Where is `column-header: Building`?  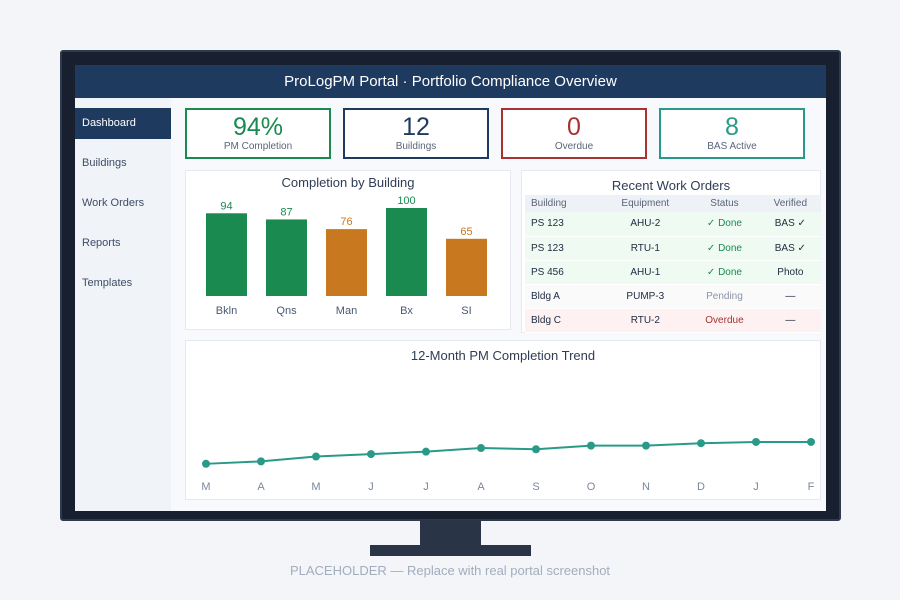 column-header: Building is located at coordinates (563, 203).